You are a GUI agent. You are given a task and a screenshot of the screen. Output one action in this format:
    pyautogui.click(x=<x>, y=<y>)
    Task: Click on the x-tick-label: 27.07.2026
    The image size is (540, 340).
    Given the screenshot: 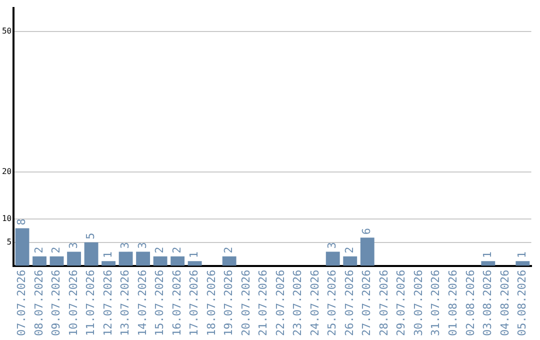 What is the action you would take?
    pyautogui.click(x=367, y=303)
    